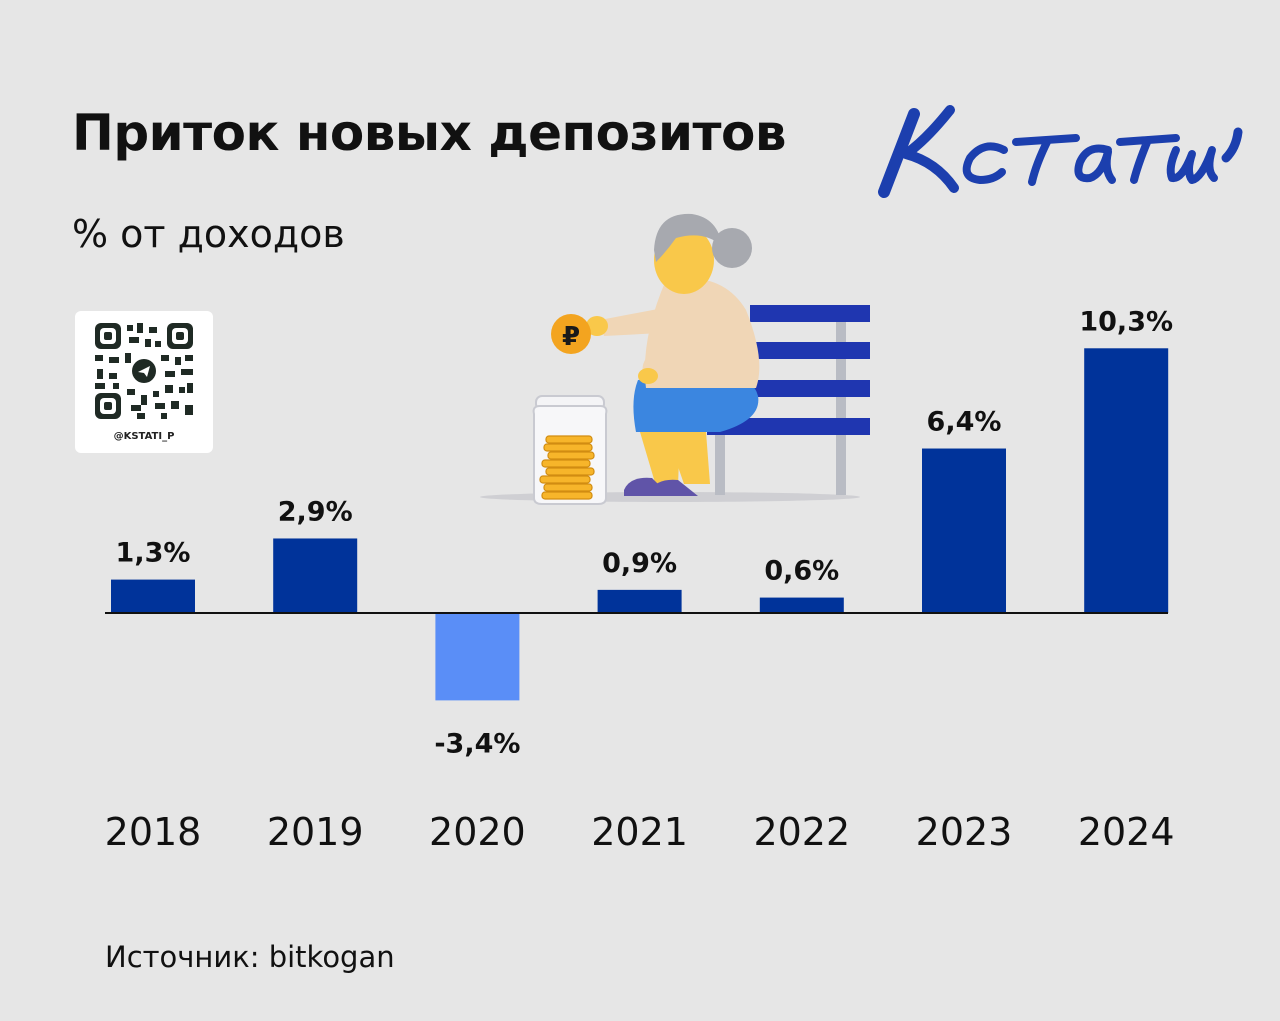 The width and height of the screenshot is (1280, 1021). What do you see at coordinates (1060, 151) in the screenshot?
I see `brand-logo` at bounding box center [1060, 151].